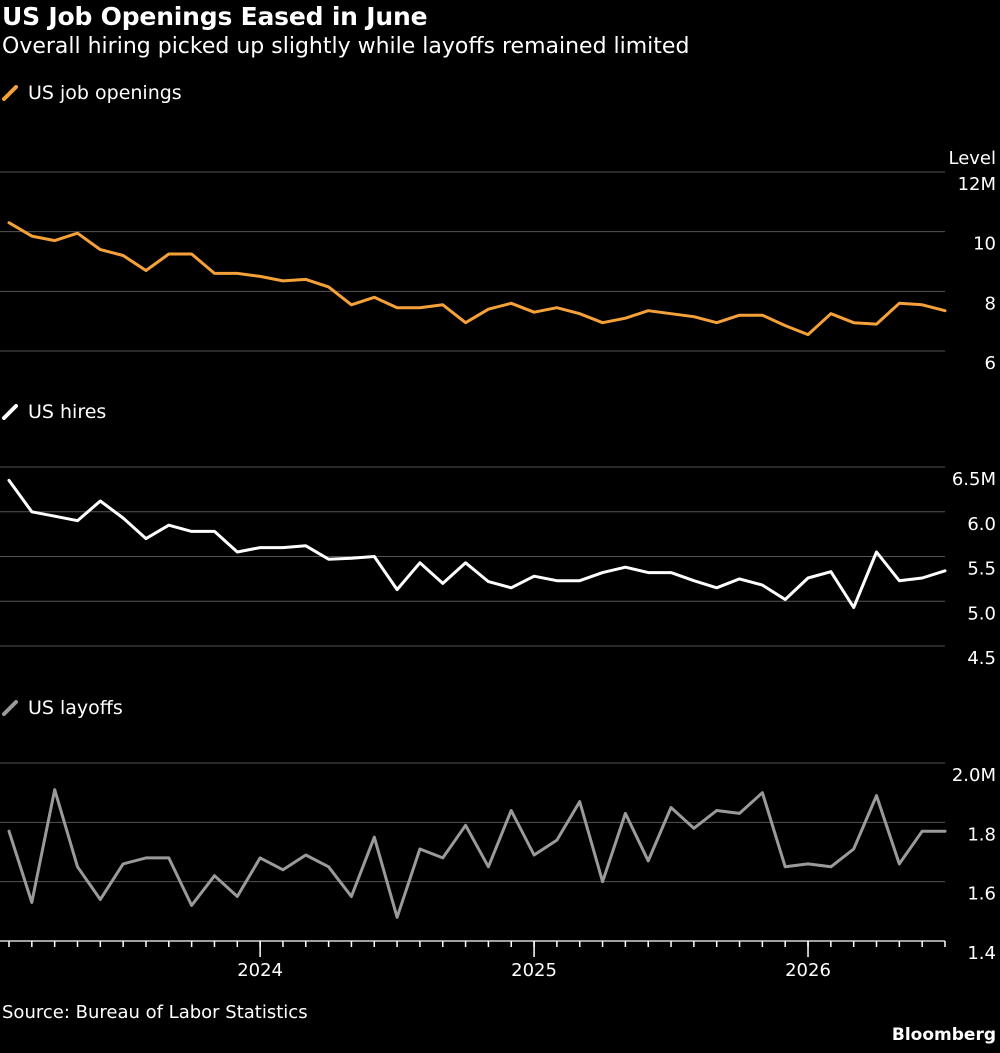 The image size is (1000, 1053). Describe the element at coordinates (981, 894) in the screenshot. I see `layoffs-ytick-label: 1.6` at that location.